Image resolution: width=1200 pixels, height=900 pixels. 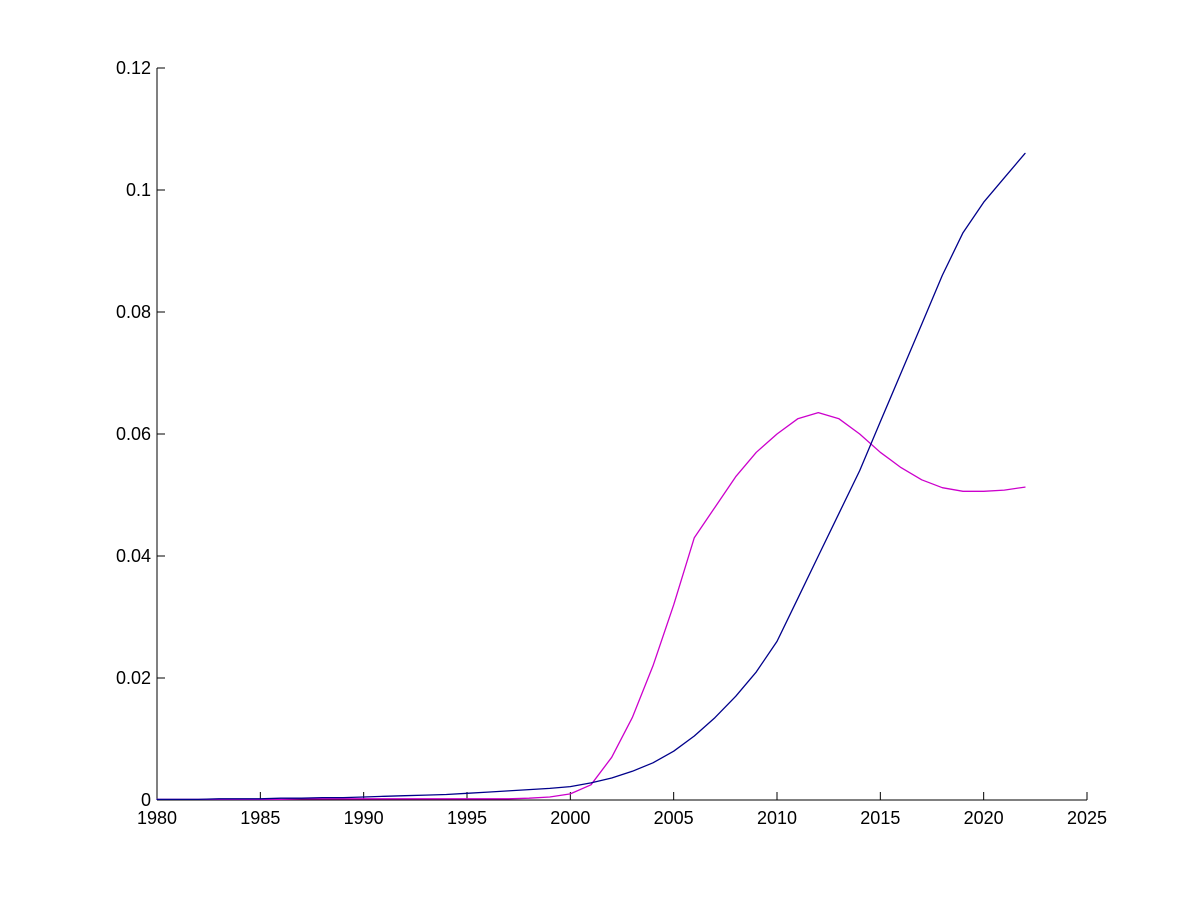 What do you see at coordinates (364, 818) in the screenshot?
I see `x-tick-label: 1990` at bounding box center [364, 818].